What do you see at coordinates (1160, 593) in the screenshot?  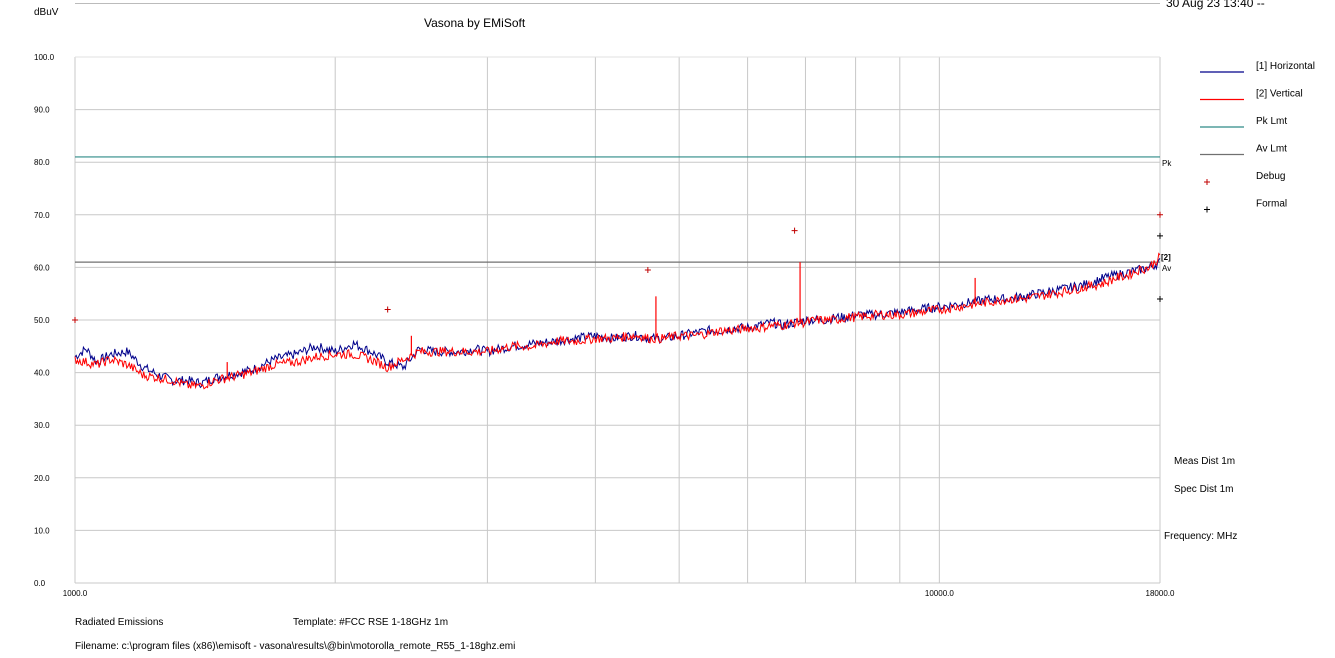 I see `x-tick-label: 18000.0` at bounding box center [1160, 593].